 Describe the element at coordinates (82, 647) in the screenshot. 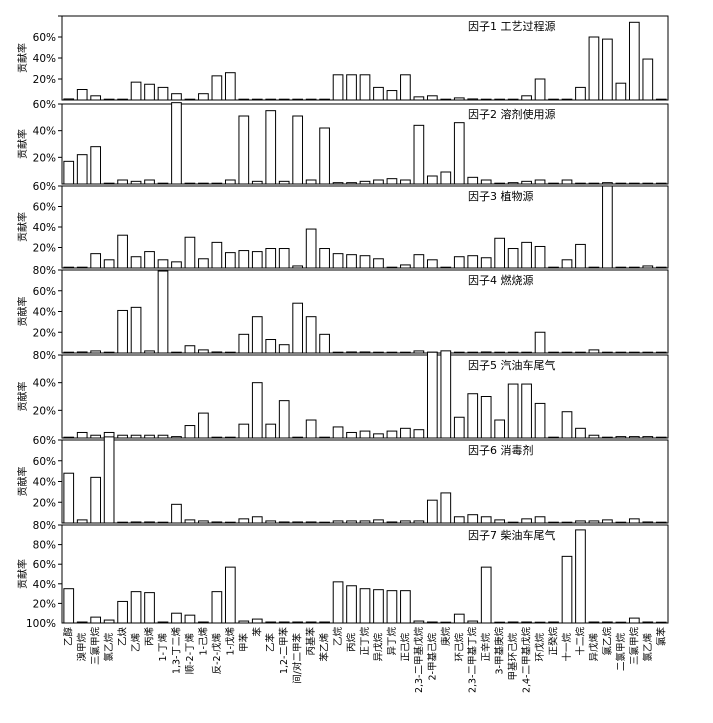

I see `x-tick-label: 溴甲烷` at that location.